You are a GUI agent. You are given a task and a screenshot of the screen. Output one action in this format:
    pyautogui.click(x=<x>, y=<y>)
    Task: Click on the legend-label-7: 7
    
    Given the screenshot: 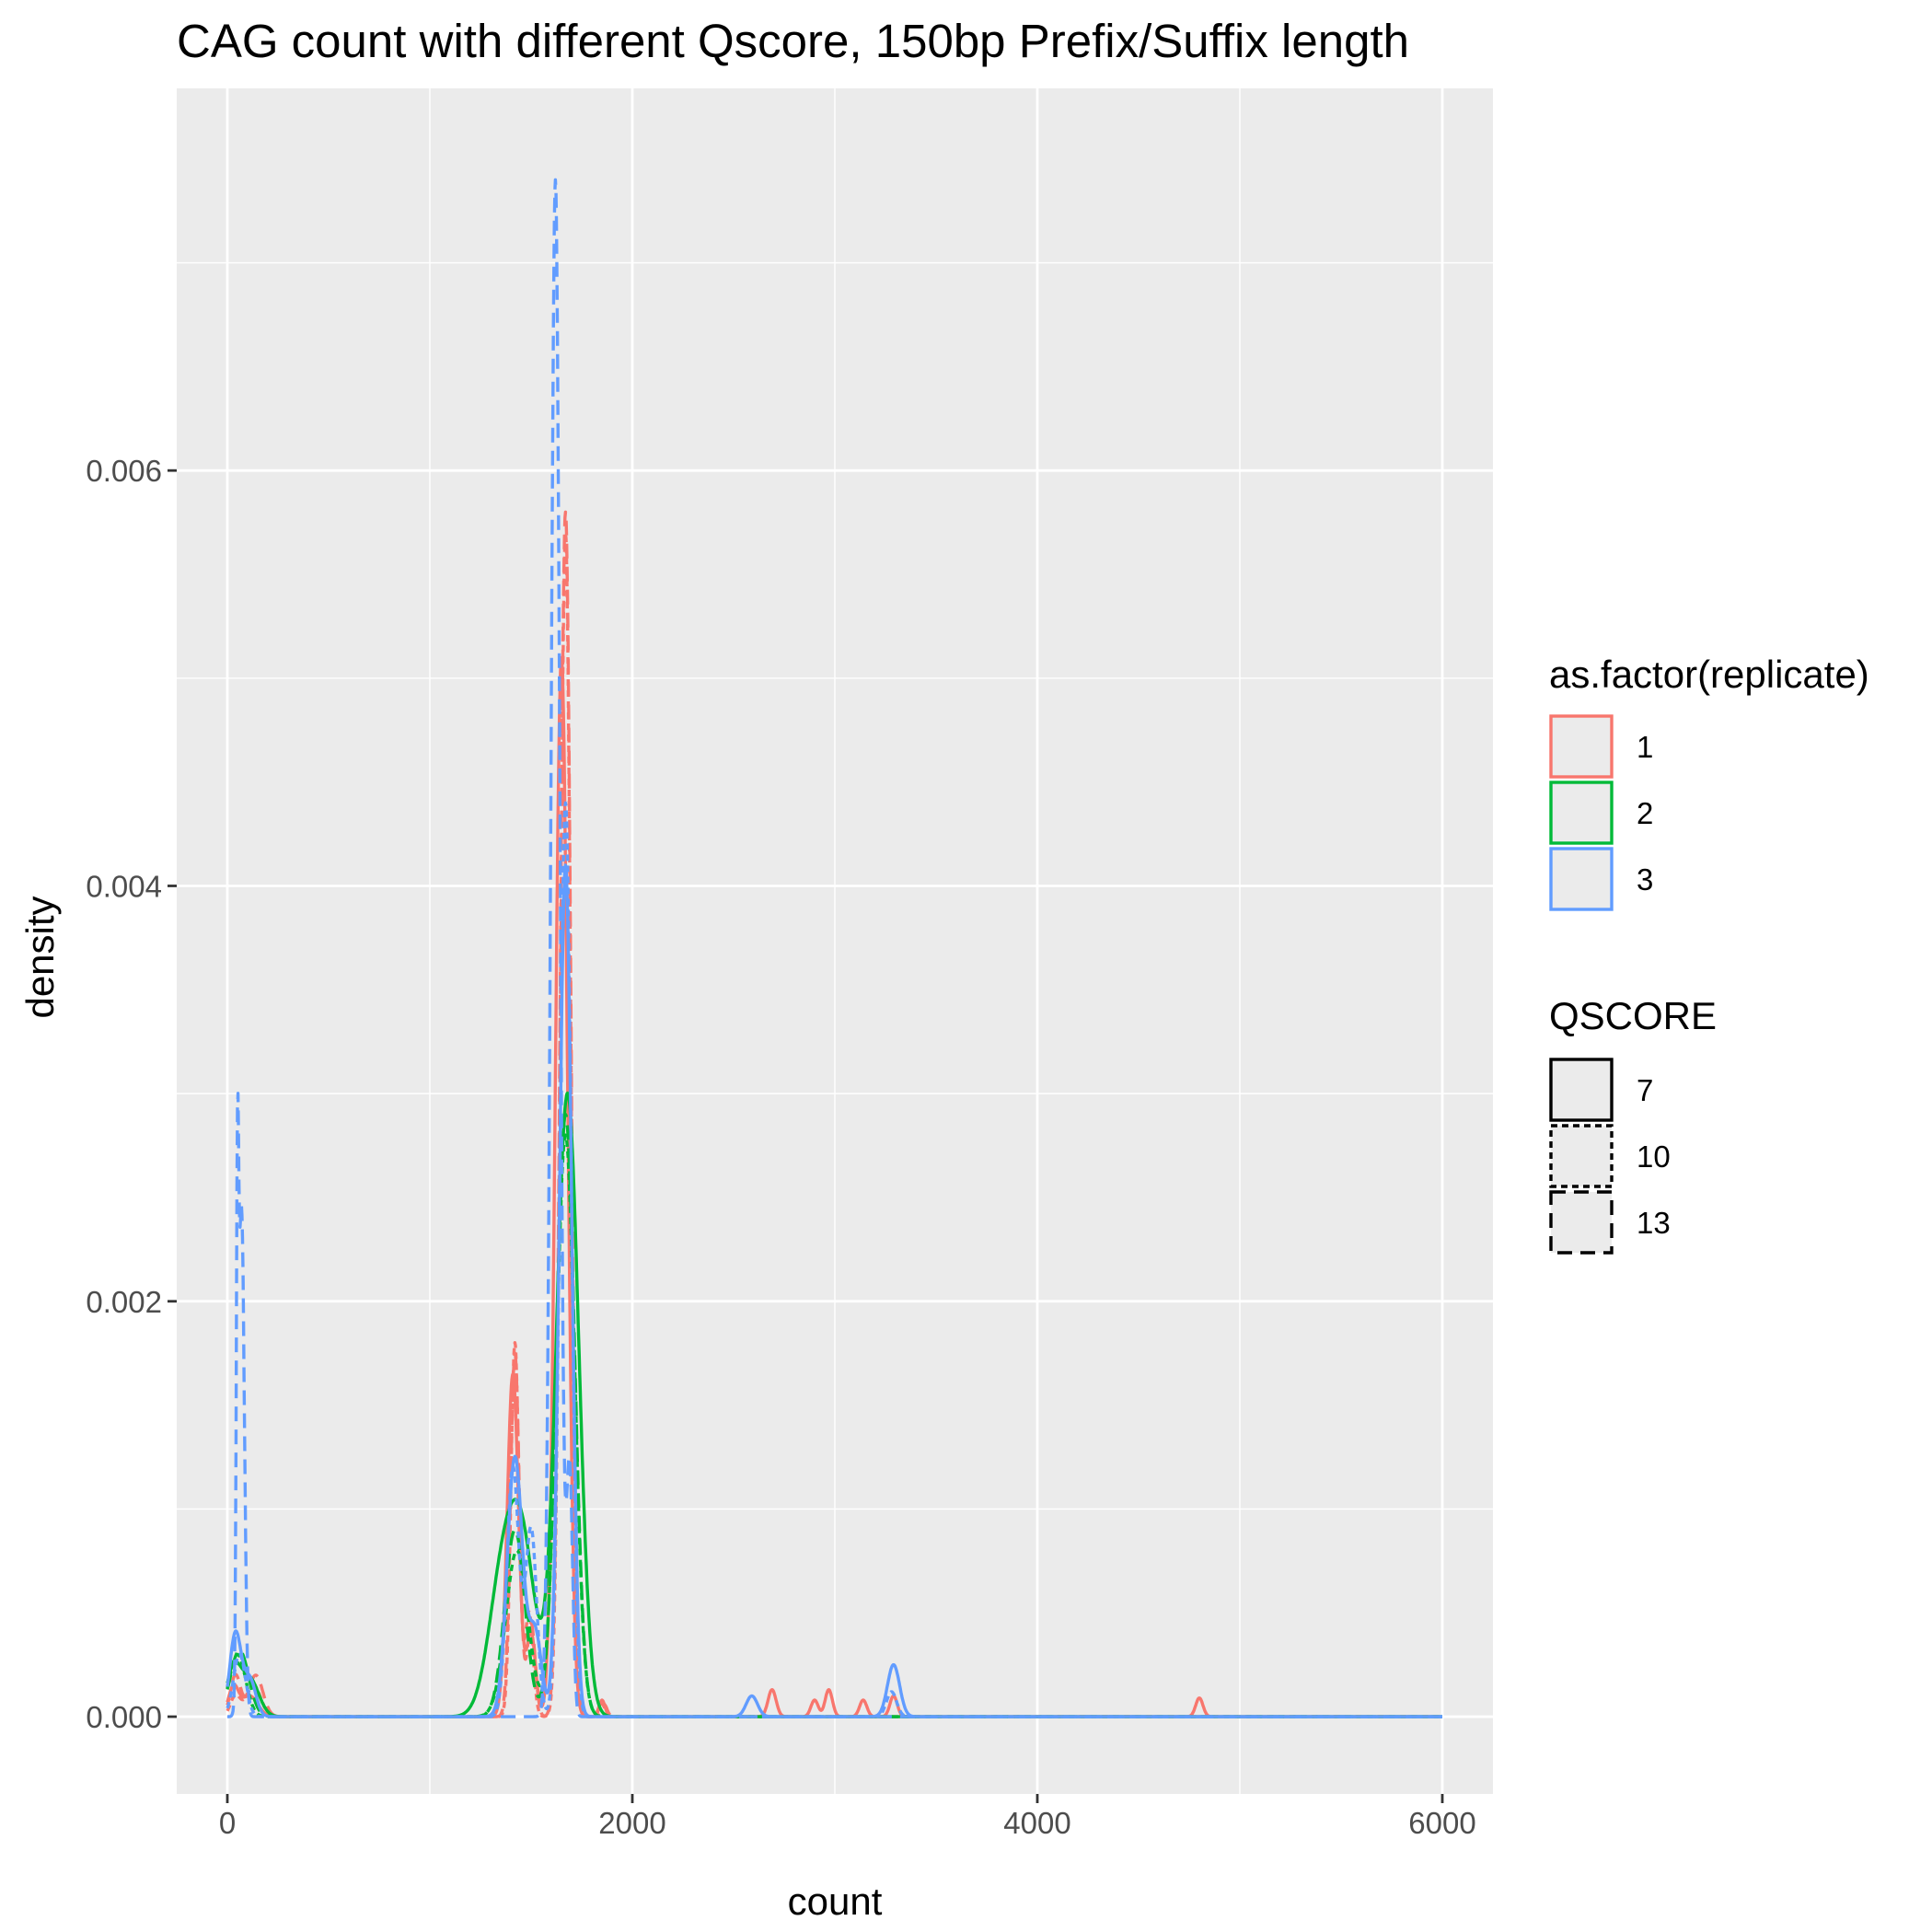 What is the action you would take?
    pyautogui.click(x=1645, y=1090)
    